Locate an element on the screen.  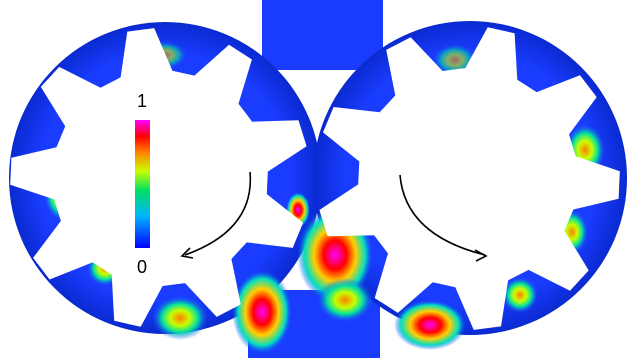
colorbar is located at coordinates (142, 184).